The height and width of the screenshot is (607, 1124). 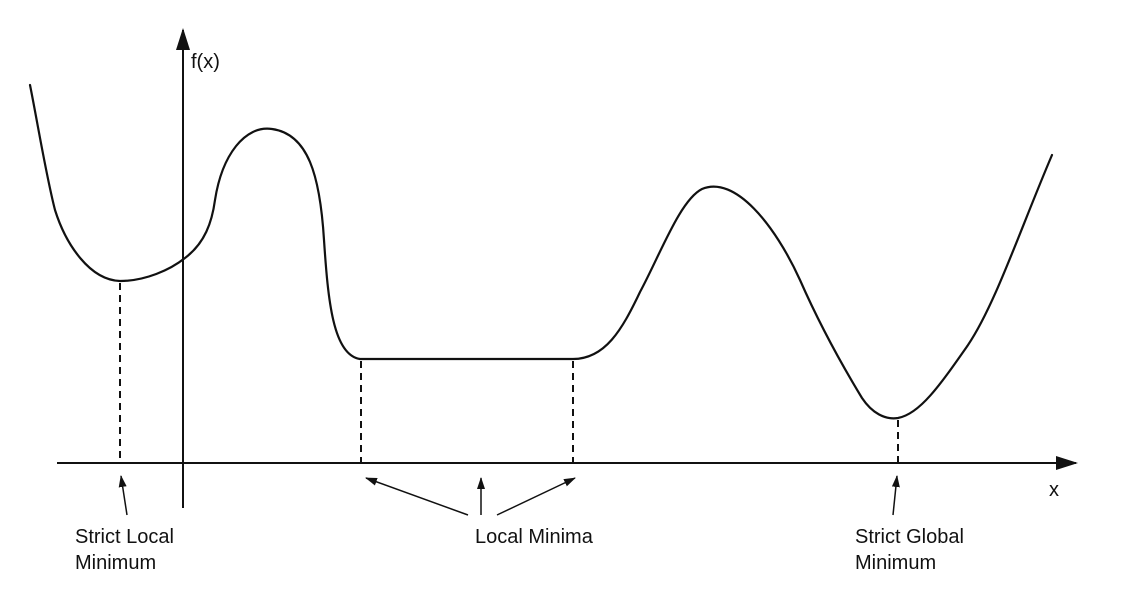 I want to click on strict-local-minimum-label-line1: Strict Local, so click(x=124, y=537).